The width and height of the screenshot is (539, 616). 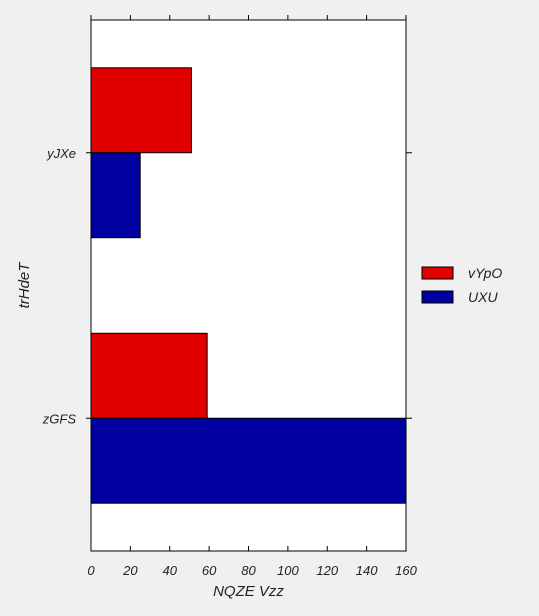 I want to click on x-tick-label: 40, so click(x=170, y=570).